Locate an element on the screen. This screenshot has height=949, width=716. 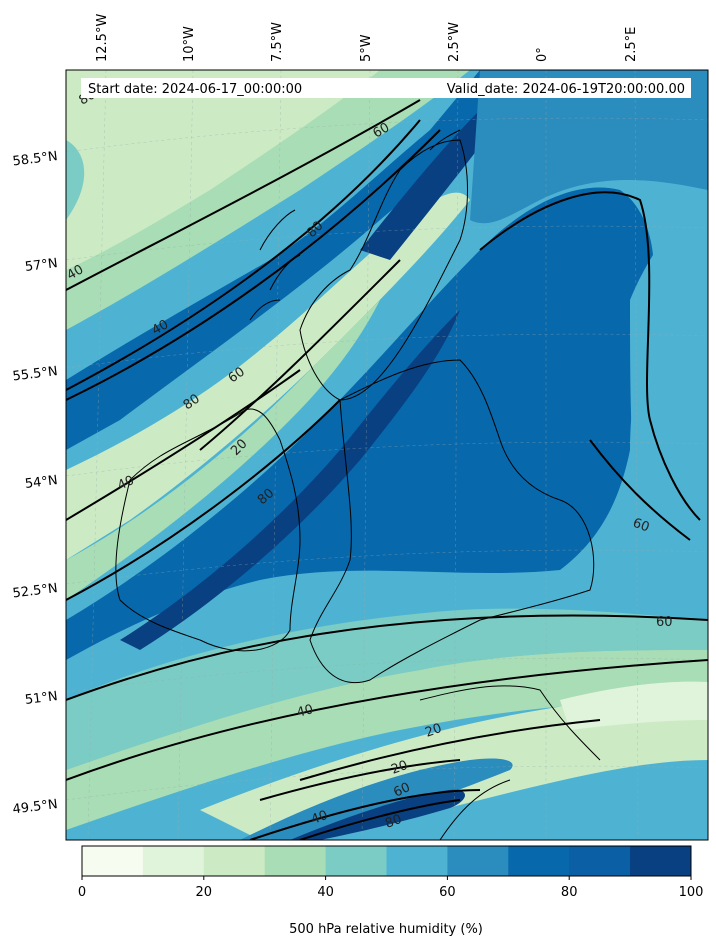
longitude-labels: 12.5°W 10°W 7.5°W 5°W 2.5°W 0° 2.5°E is located at coordinates (367, 38).